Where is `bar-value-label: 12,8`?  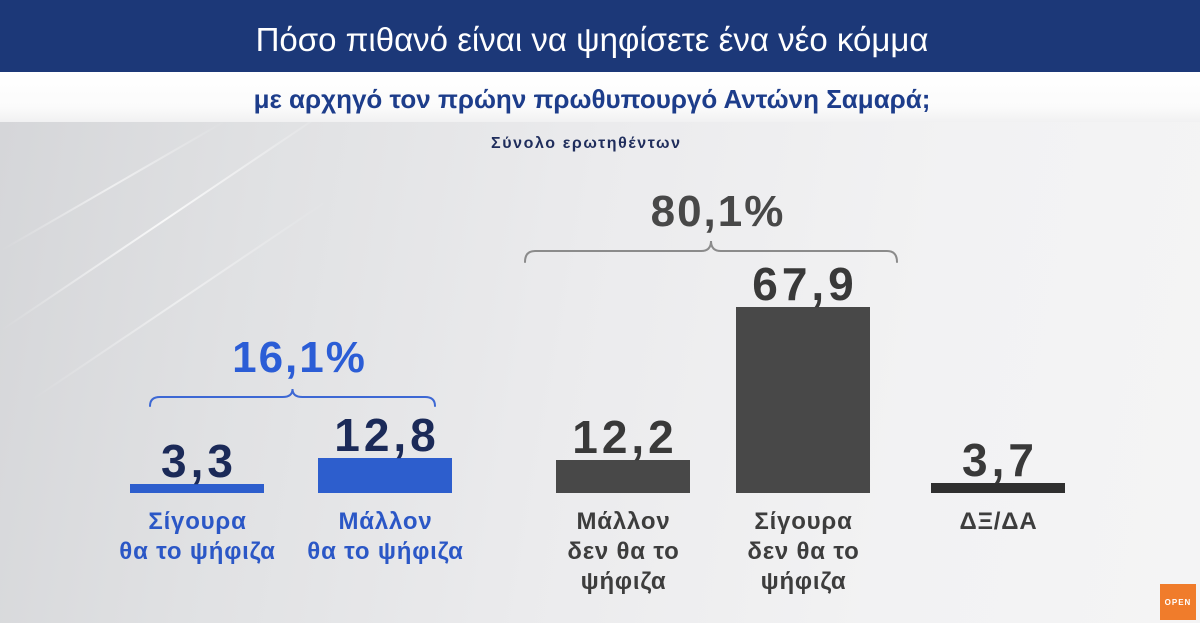
bar-value-label: 12,8 is located at coordinates (387, 435).